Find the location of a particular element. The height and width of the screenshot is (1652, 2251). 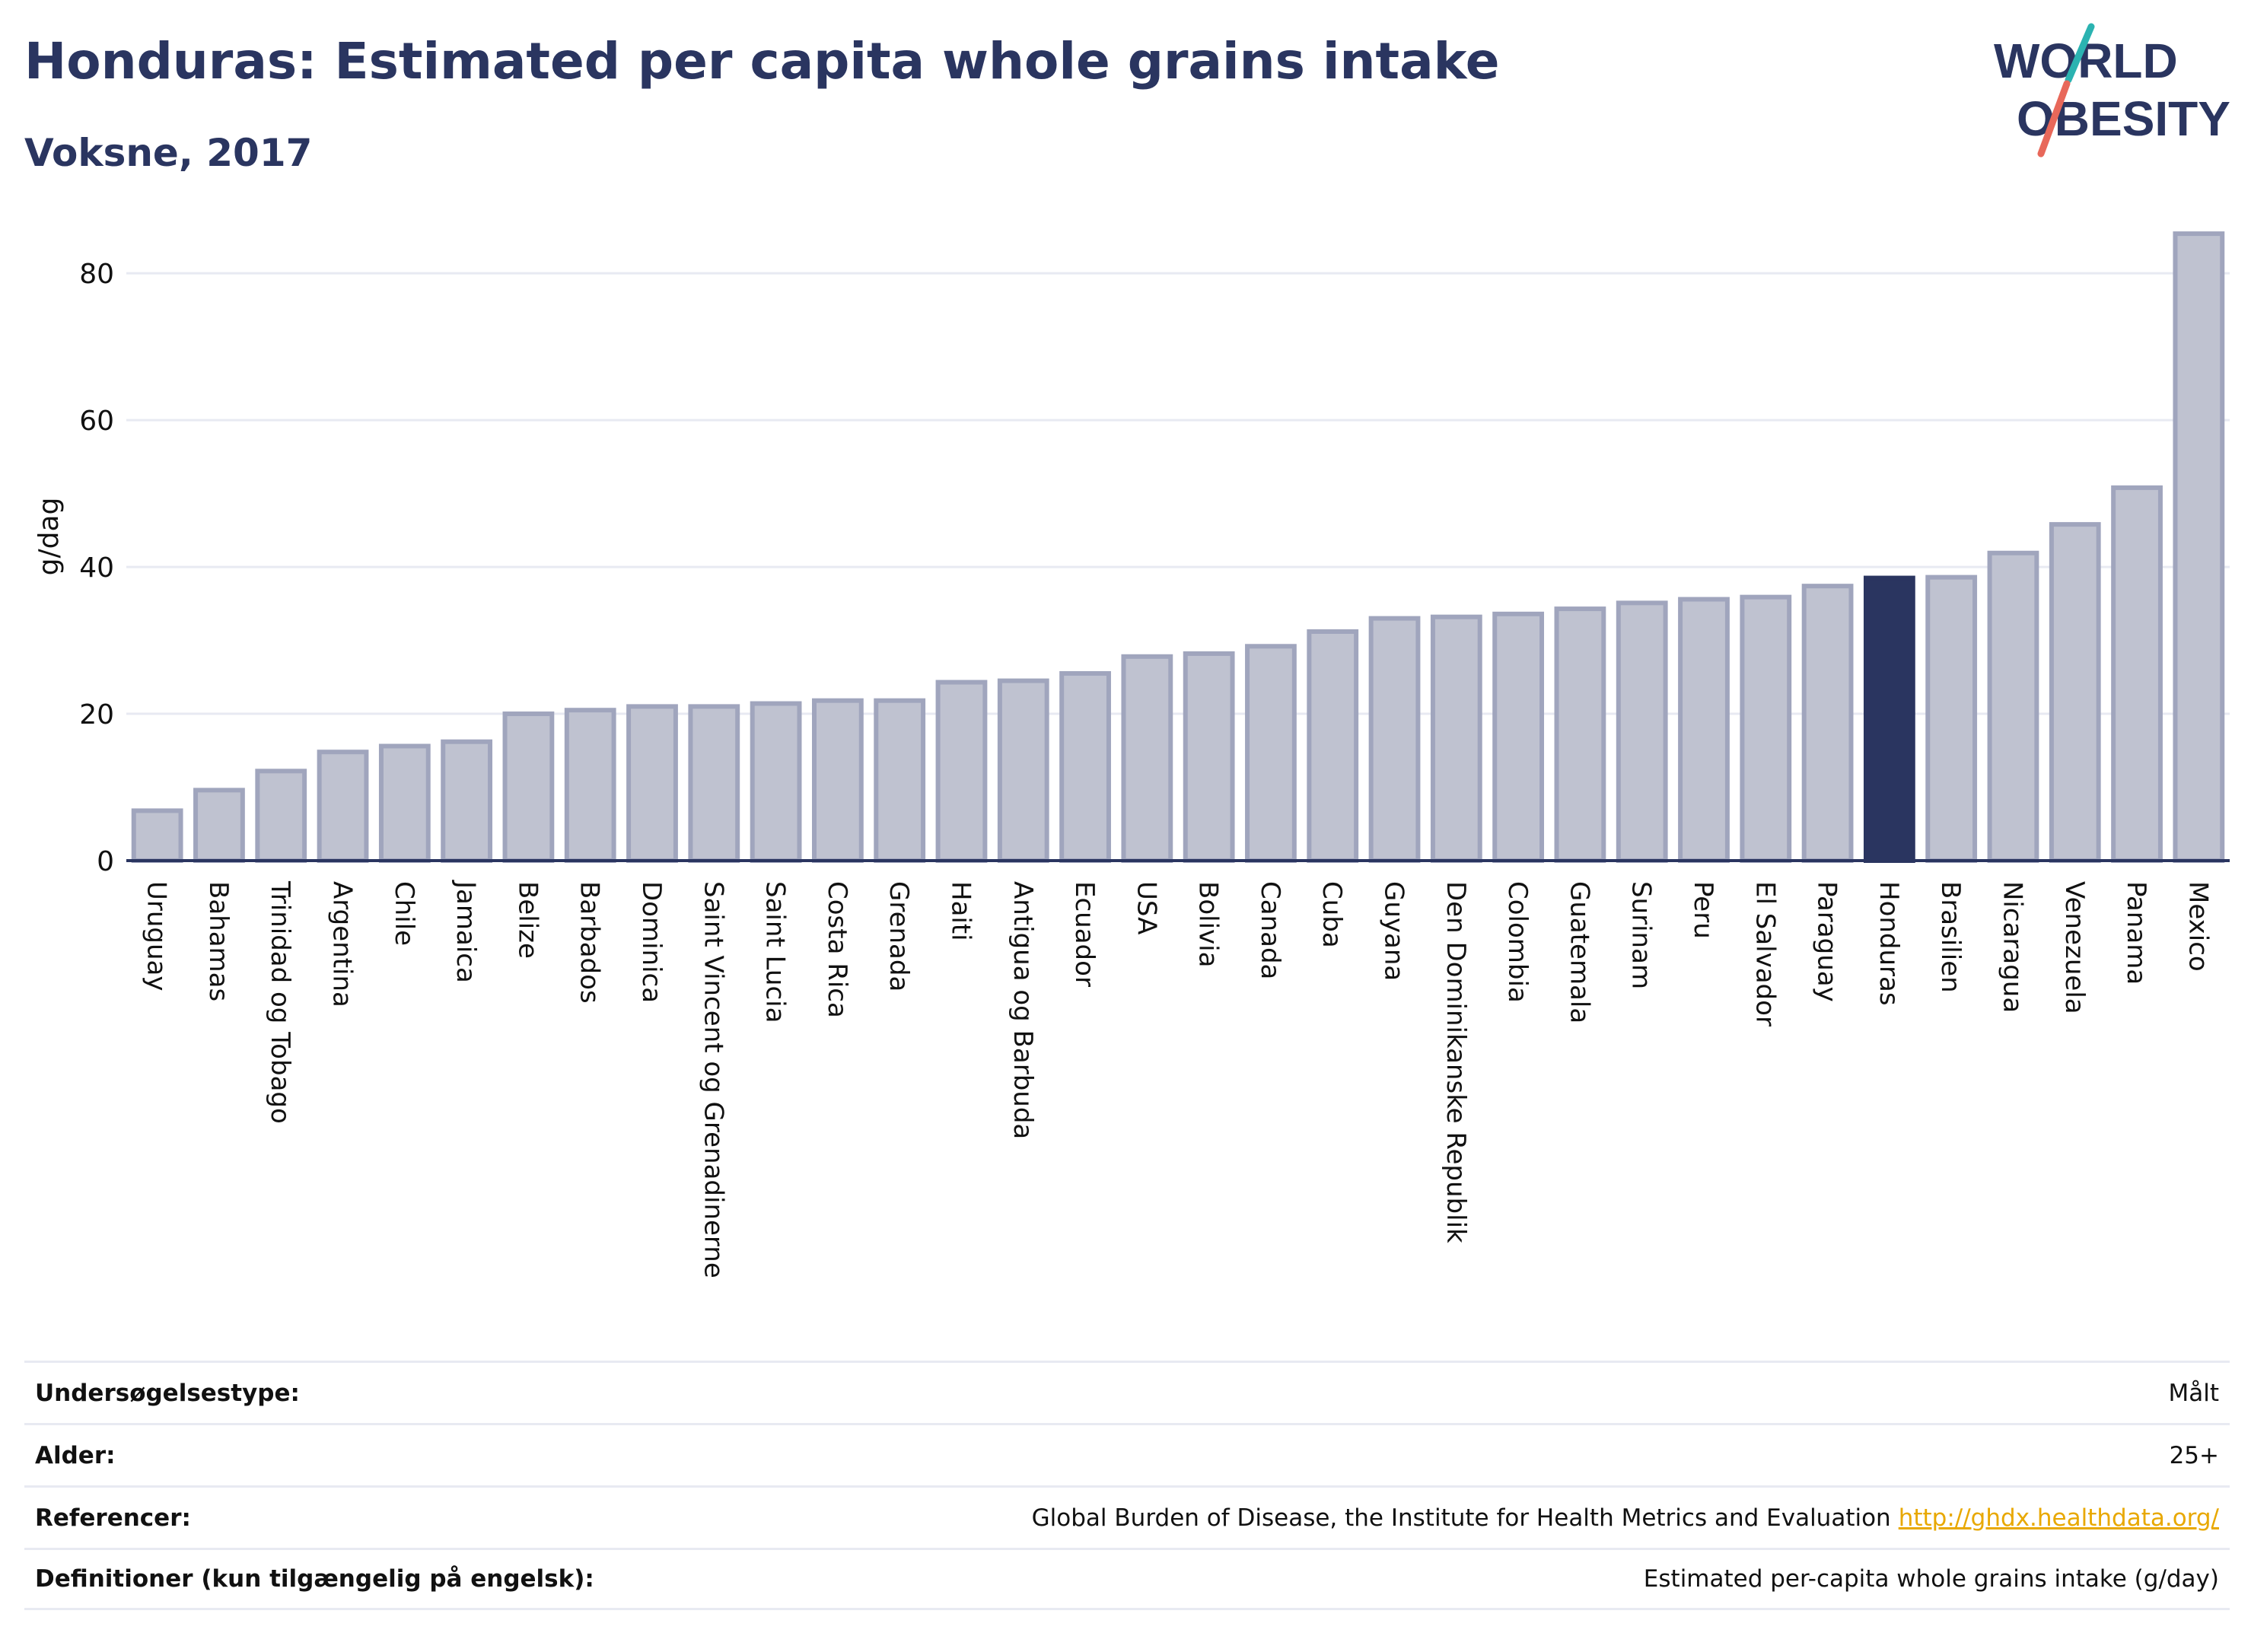

info-label: Undersøgelsestype: is located at coordinates (167, 1393).